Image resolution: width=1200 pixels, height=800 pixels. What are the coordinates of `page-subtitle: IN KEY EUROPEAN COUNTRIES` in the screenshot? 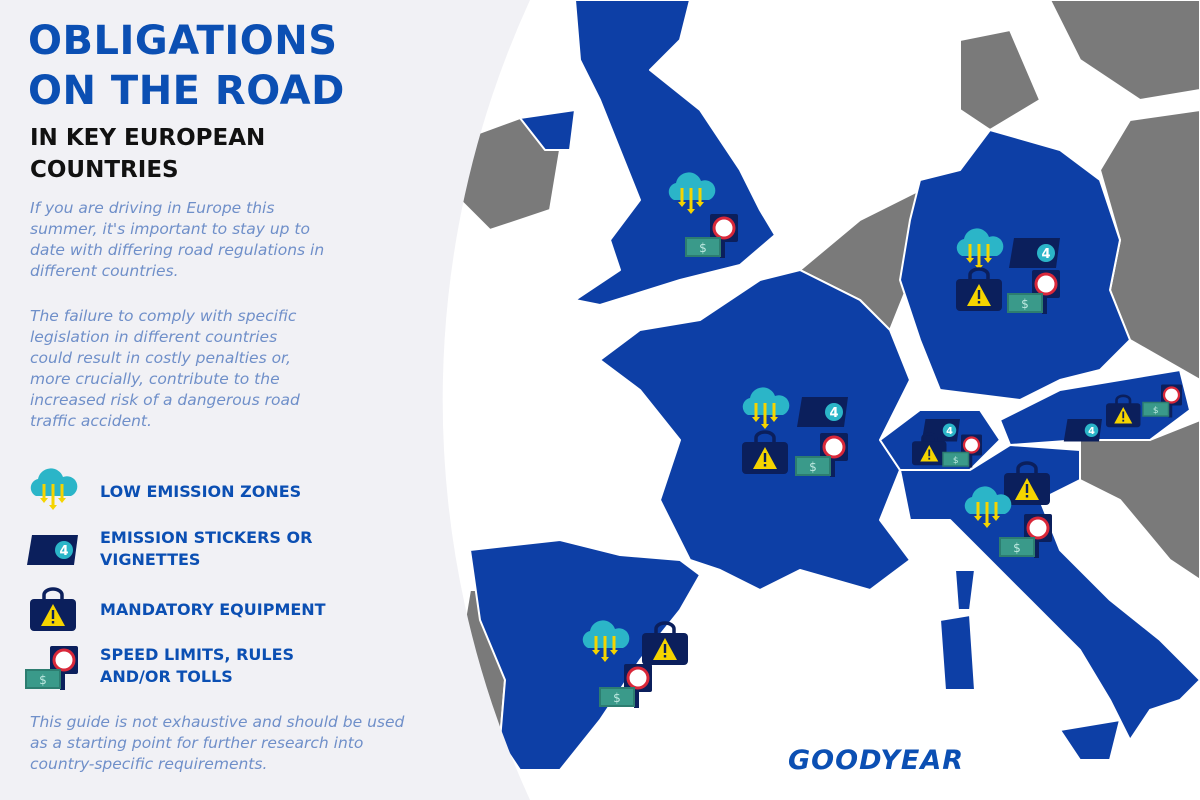 It's located at (147, 154).